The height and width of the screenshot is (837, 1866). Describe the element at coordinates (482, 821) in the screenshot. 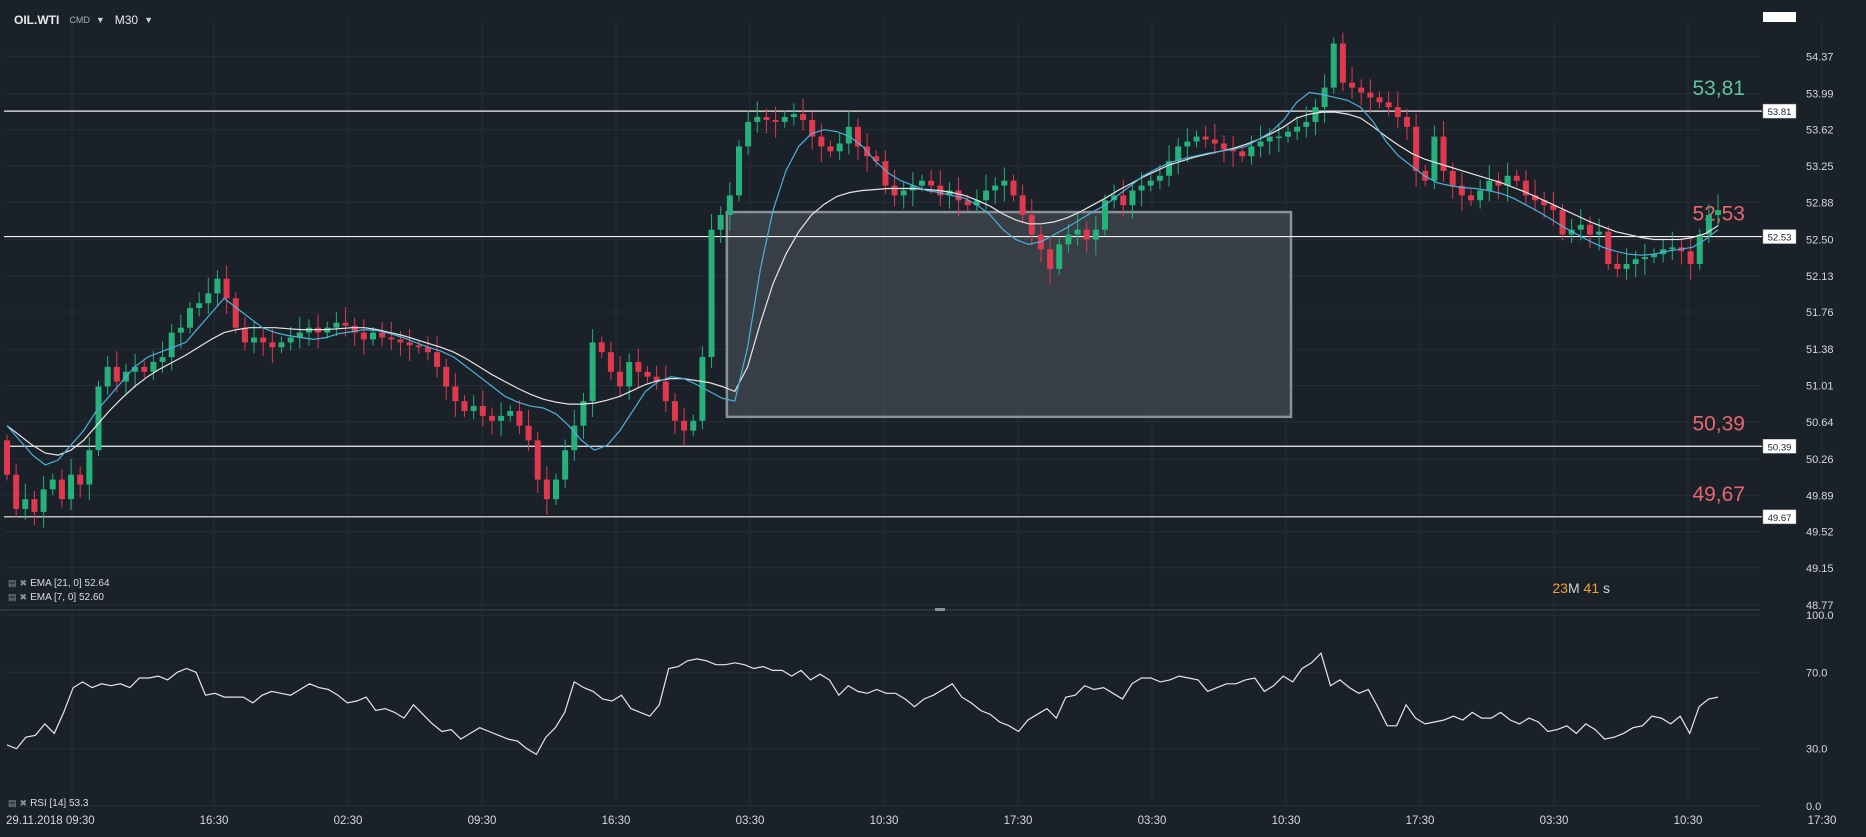

I see `time-tick-label: 09:30` at that location.